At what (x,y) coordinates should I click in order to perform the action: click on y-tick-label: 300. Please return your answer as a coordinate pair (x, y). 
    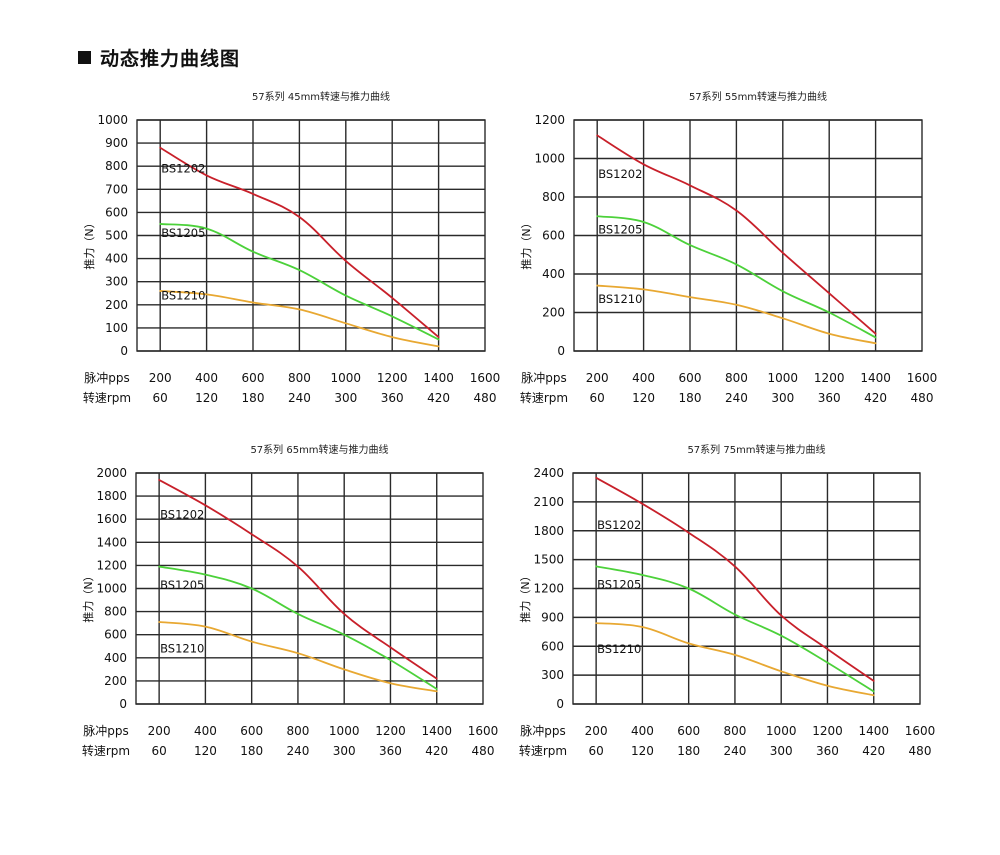
    Looking at the image, I should click on (552, 675).